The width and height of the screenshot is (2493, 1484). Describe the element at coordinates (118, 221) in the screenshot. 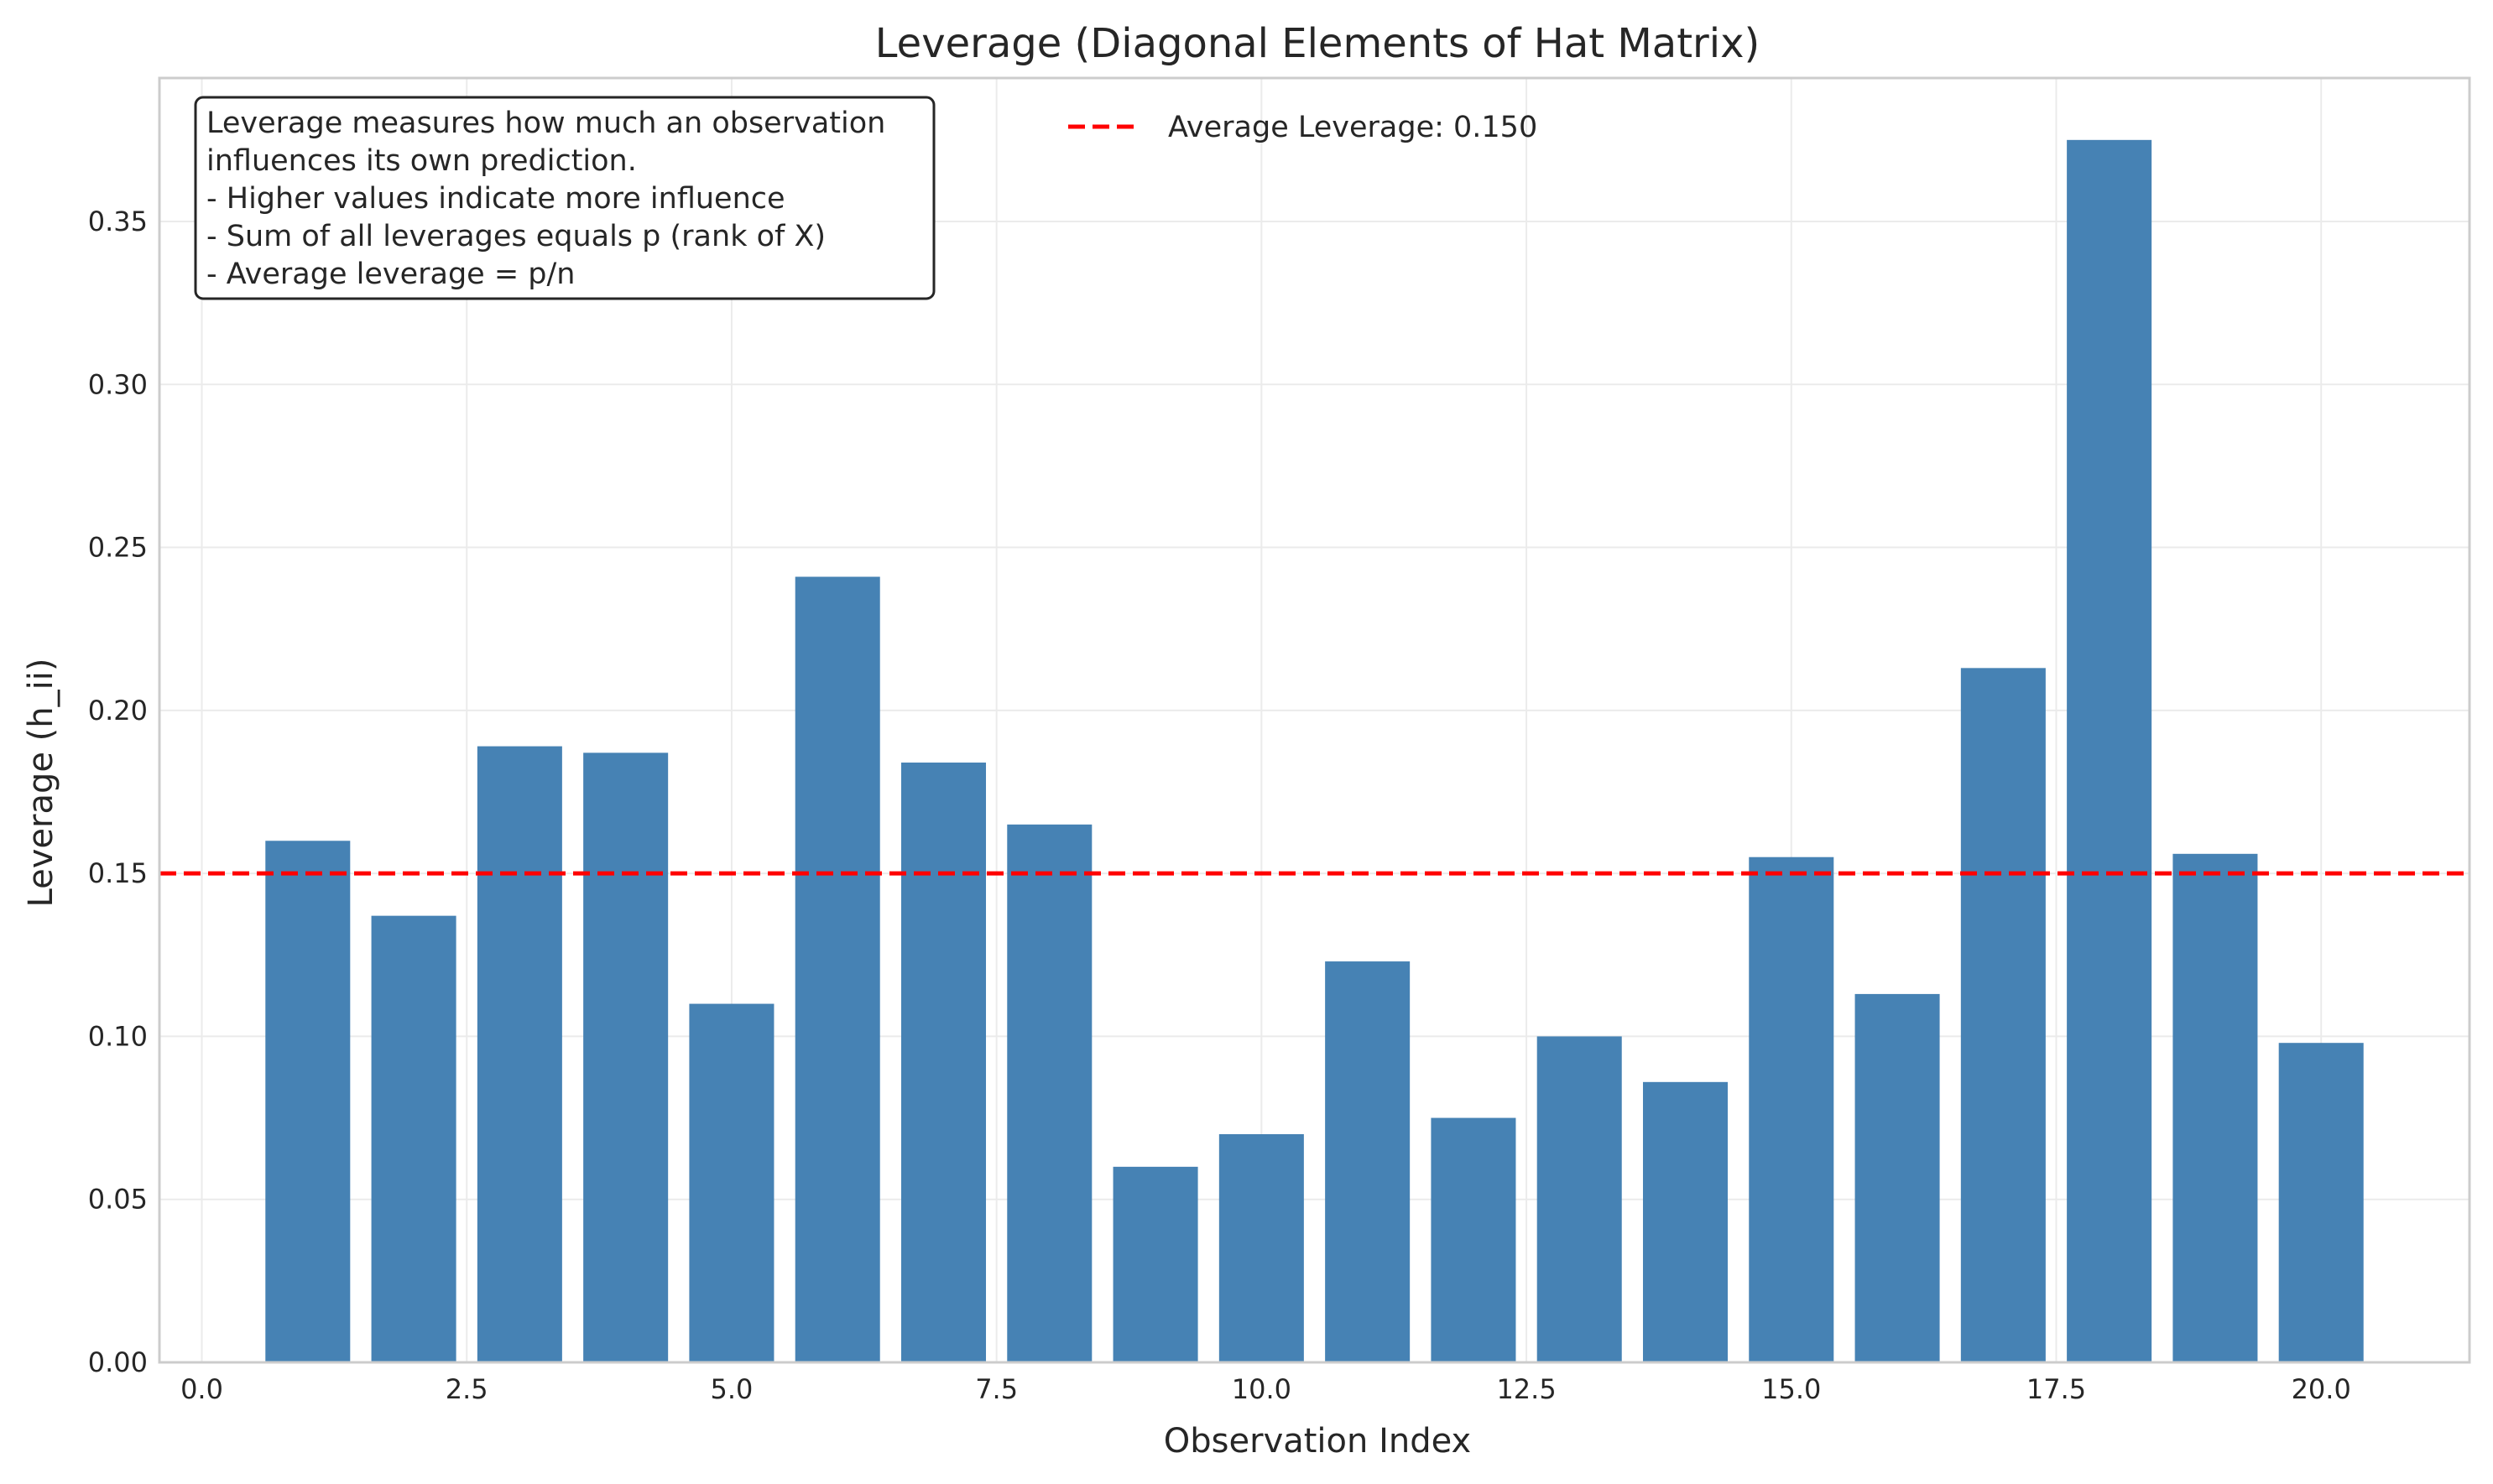

I see `y-tick-label: 0.35` at that location.